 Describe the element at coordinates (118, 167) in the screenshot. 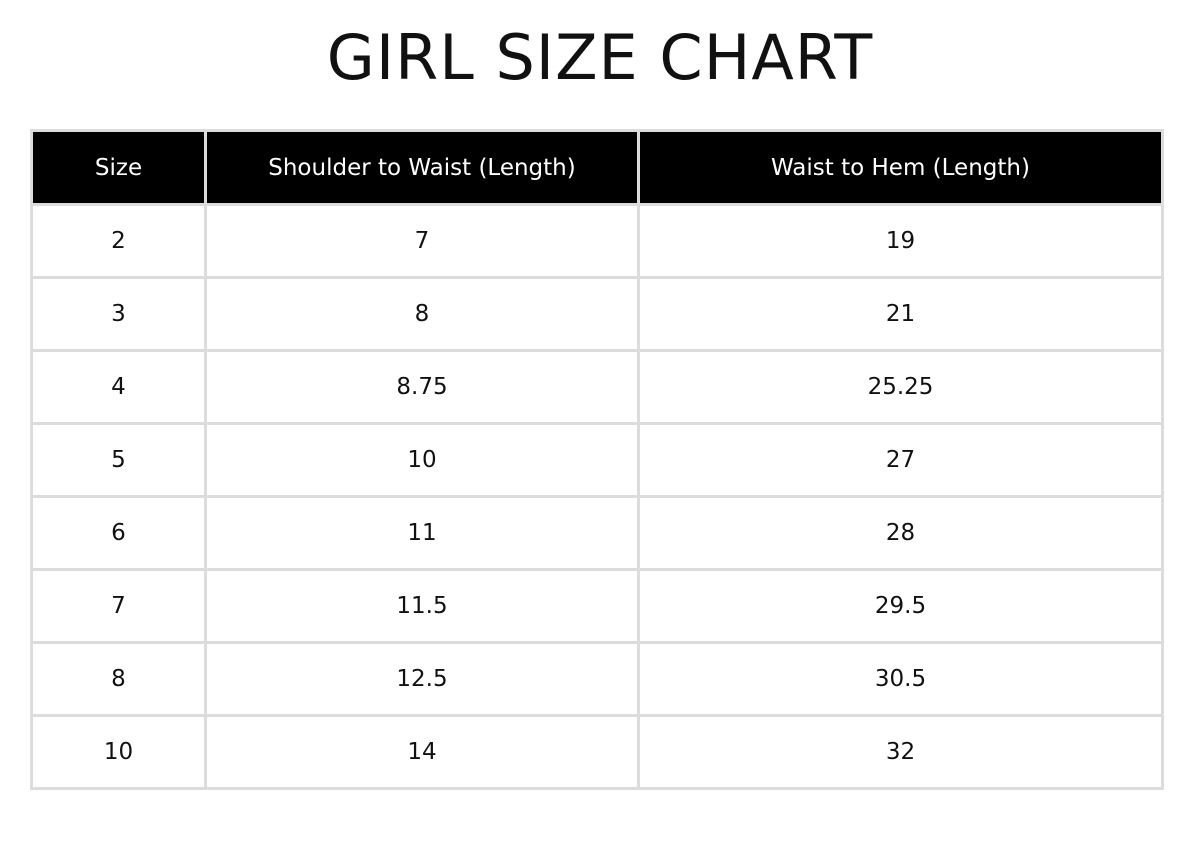

I see `header-size: Size` at that location.